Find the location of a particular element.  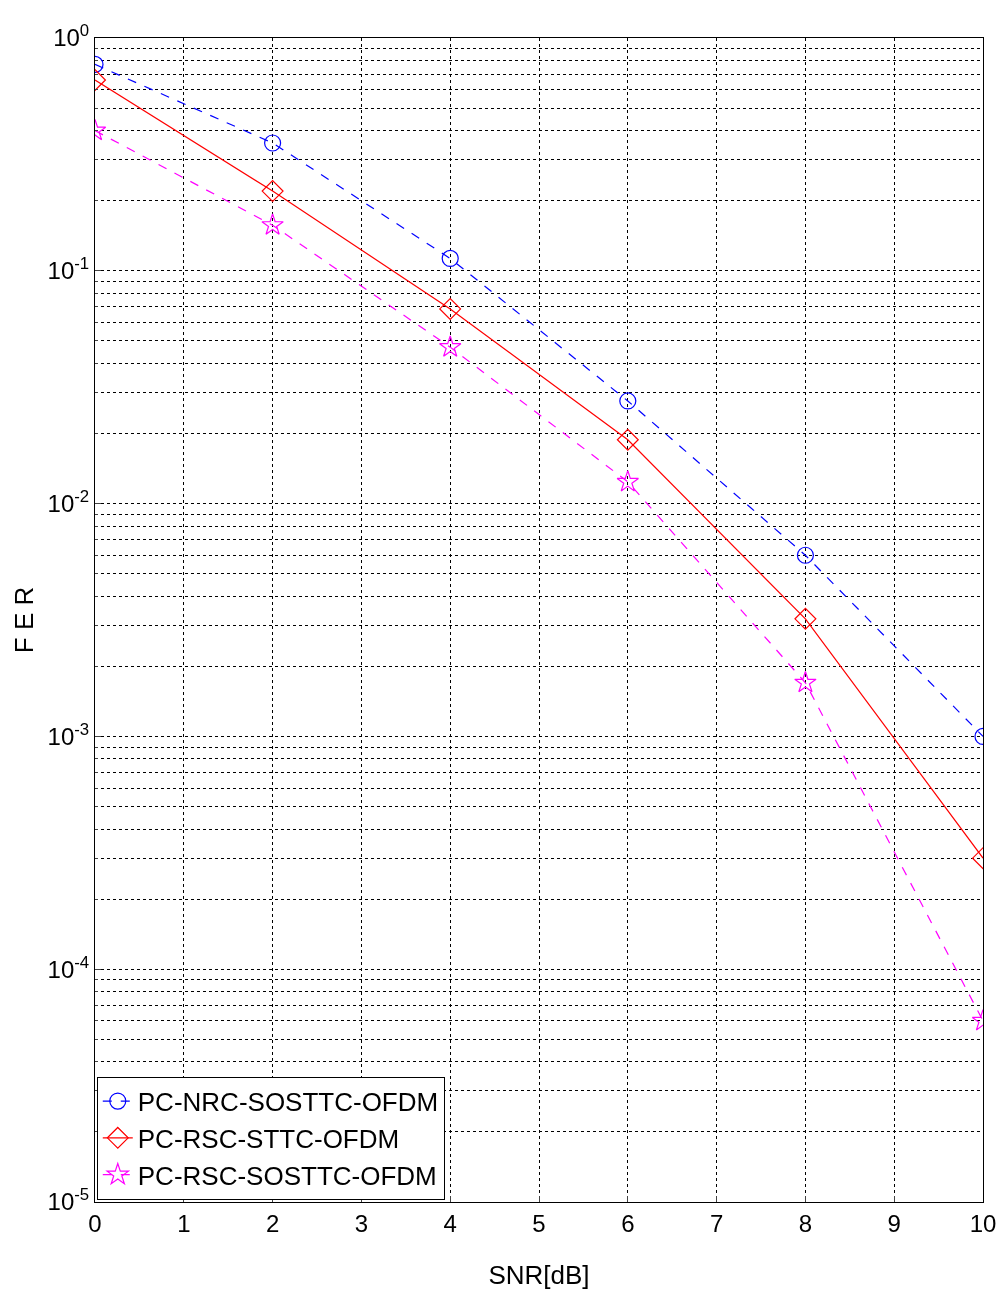

x-tick-label: 10 is located at coordinates (983, 1223).